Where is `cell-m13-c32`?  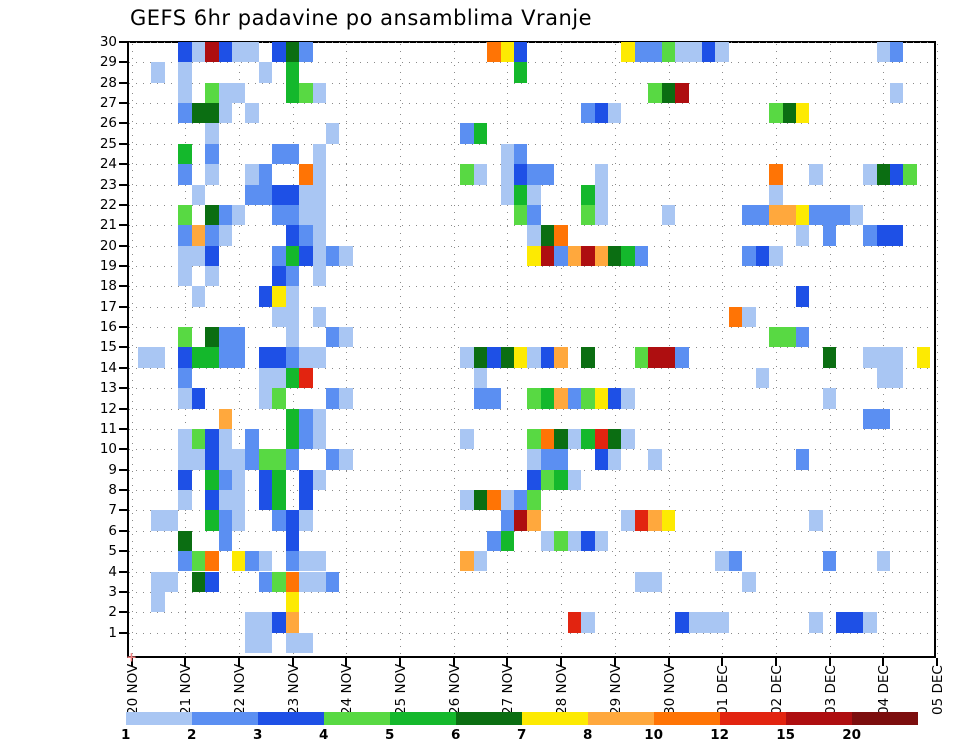 cell-m13-c32 is located at coordinates (561, 398).